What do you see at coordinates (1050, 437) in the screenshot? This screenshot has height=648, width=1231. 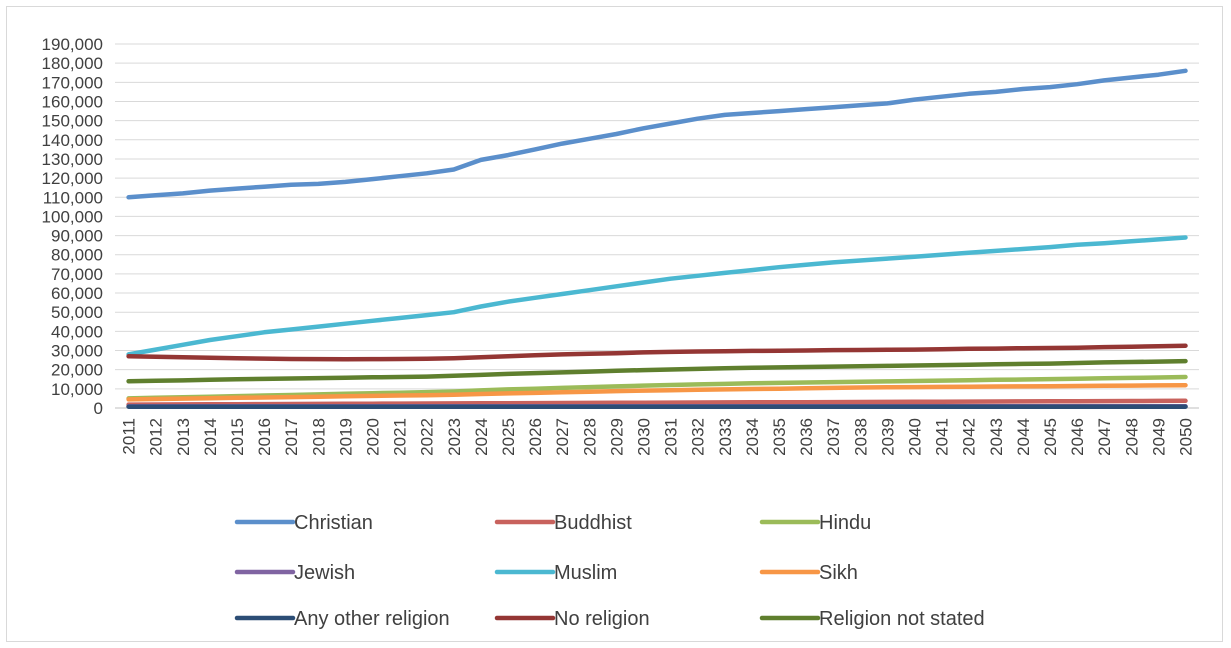 I see `x-tick-label: 2045` at bounding box center [1050, 437].